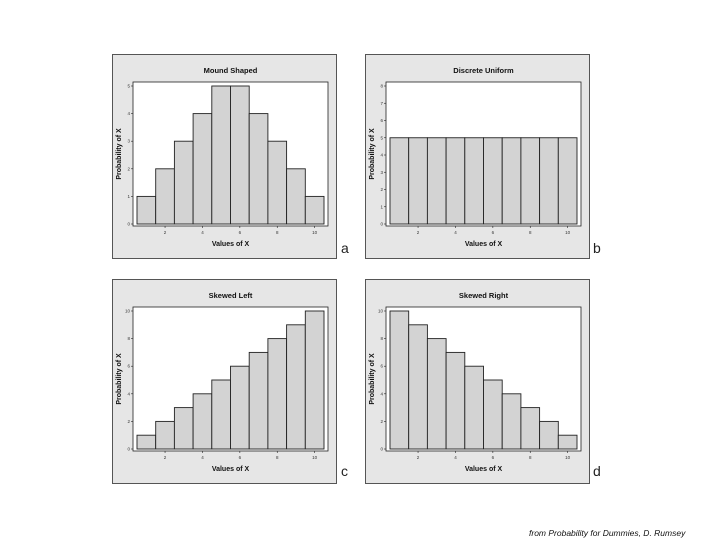 Image resolution: width=720 pixels, height=540 pixels. Describe the element at coordinates (231, 70) in the screenshot. I see `chart-title: Mound Shaped` at that location.